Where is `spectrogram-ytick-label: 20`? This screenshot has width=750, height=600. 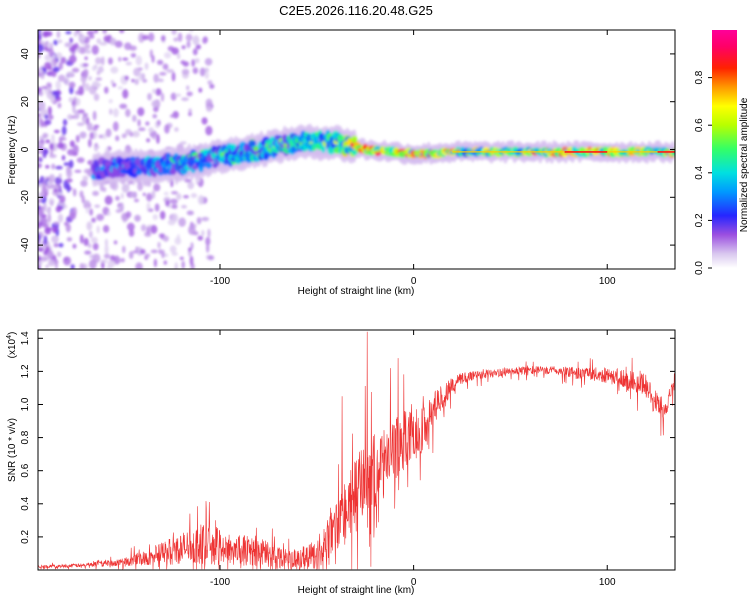
spectrogram-ytick-label: 20 is located at coordinates (25, 102).